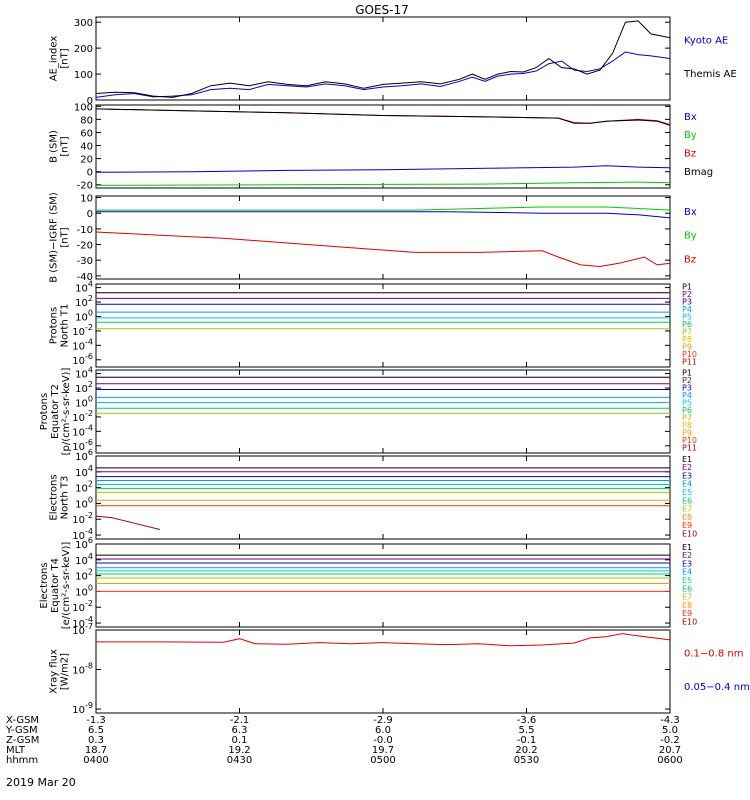 The width and height of the screenshot is (750, 800). What do you see at coordinates (96, 750) in the screenshot?
I see `x-tick-value: 18.7` at bounding box center [96, 750].